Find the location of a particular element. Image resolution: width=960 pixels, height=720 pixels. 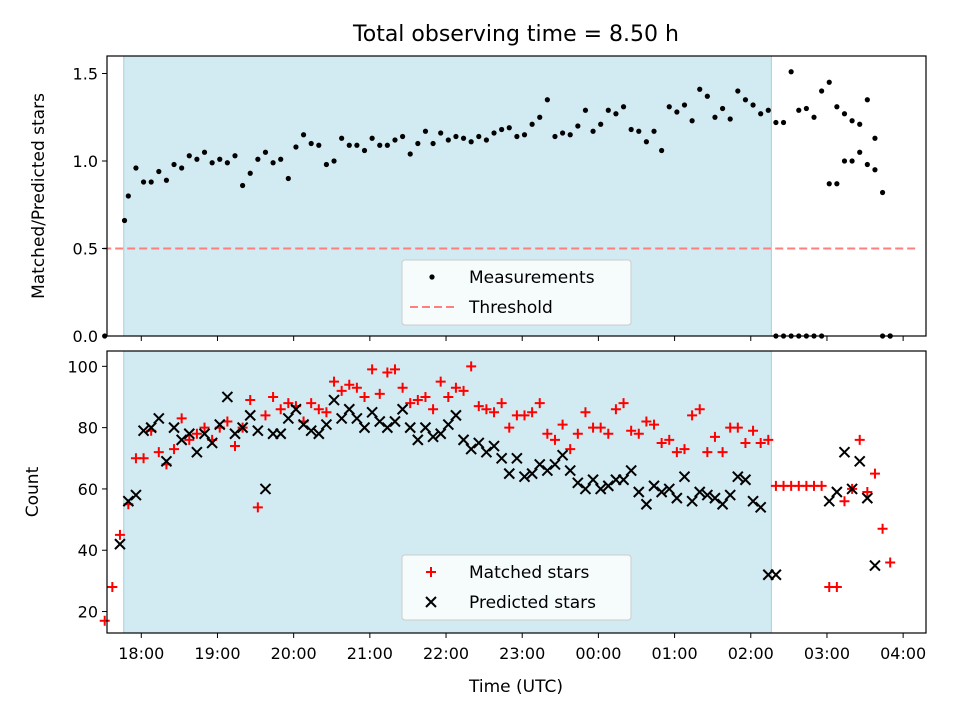

x-tick-label: 01:00 is located at coordinates (675, 653).